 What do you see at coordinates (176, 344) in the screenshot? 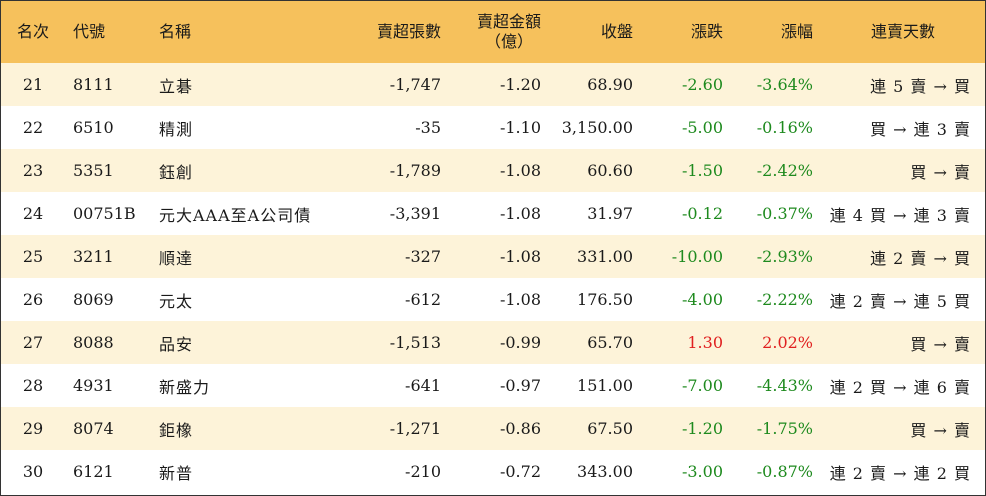
I see `name-cell: 品安` at bounding box center [176, 344].